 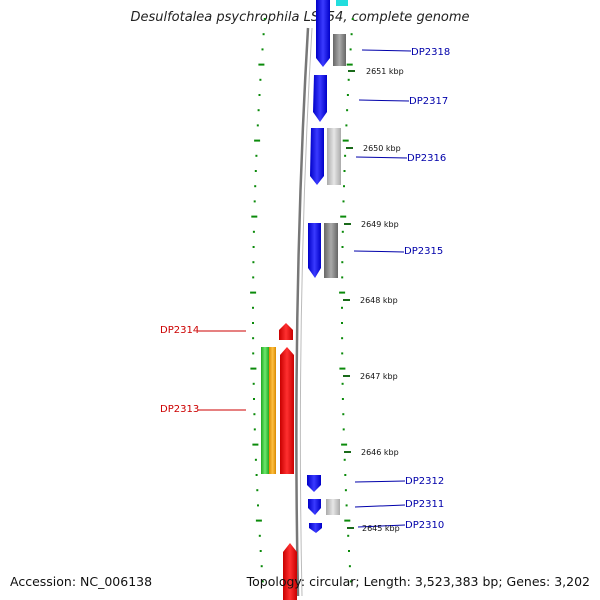 I want to click on gene-label-dp2314: DP2314, so click(x=179, y=330).